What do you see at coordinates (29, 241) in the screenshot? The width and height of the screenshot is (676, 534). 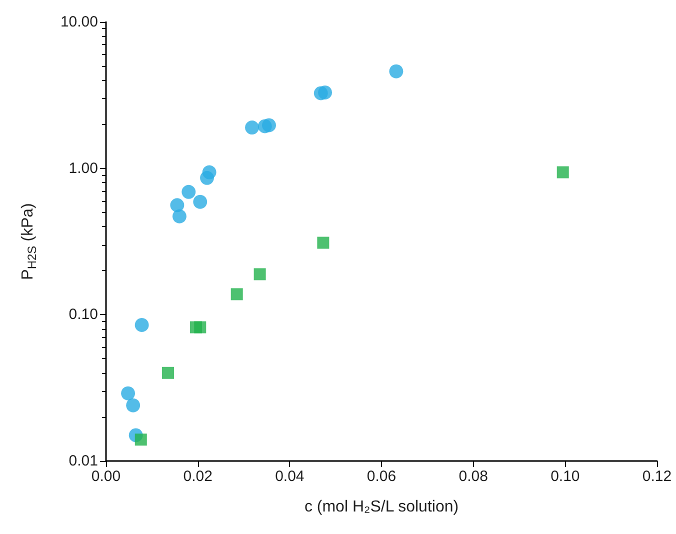 I see `y-axis-title: PH2S (kPa)` at bounding box center [29, 241].